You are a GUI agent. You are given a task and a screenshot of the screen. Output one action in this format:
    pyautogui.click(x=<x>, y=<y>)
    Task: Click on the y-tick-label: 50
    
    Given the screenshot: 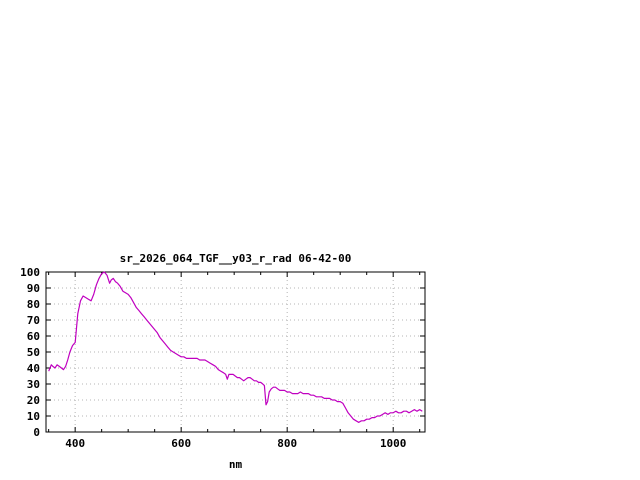 What is the action you would take?
    pyautogui.click(x=33, y=352)
    